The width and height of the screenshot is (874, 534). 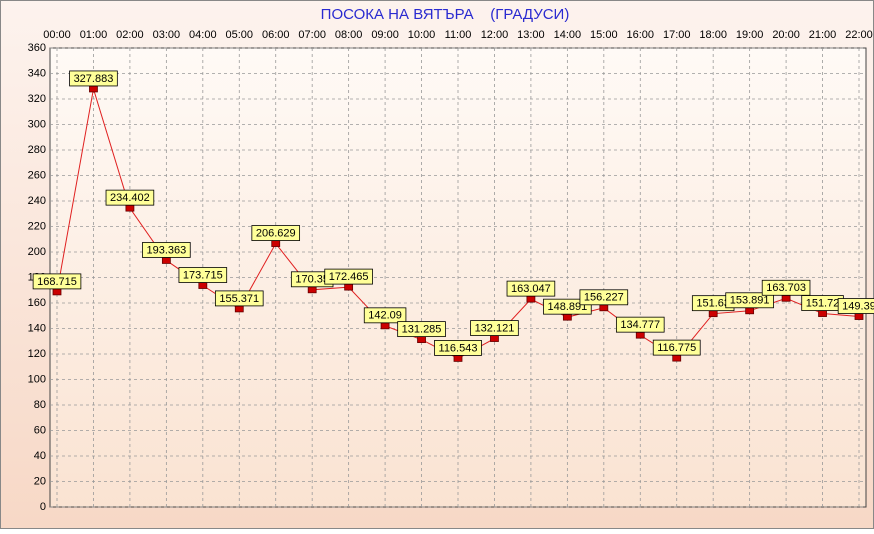 I want to click on x-tick-label: 13:00, so click(x=531, y=35).